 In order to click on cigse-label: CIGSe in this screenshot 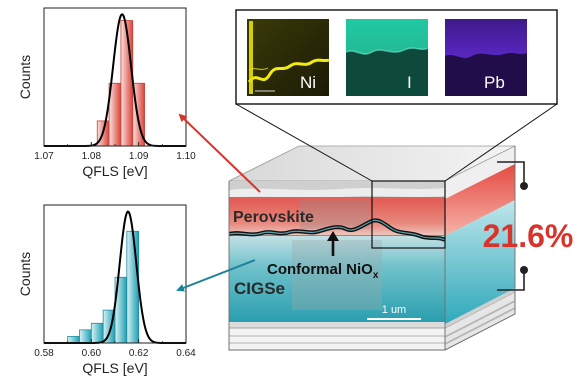, I will do `click(259, 288)`.